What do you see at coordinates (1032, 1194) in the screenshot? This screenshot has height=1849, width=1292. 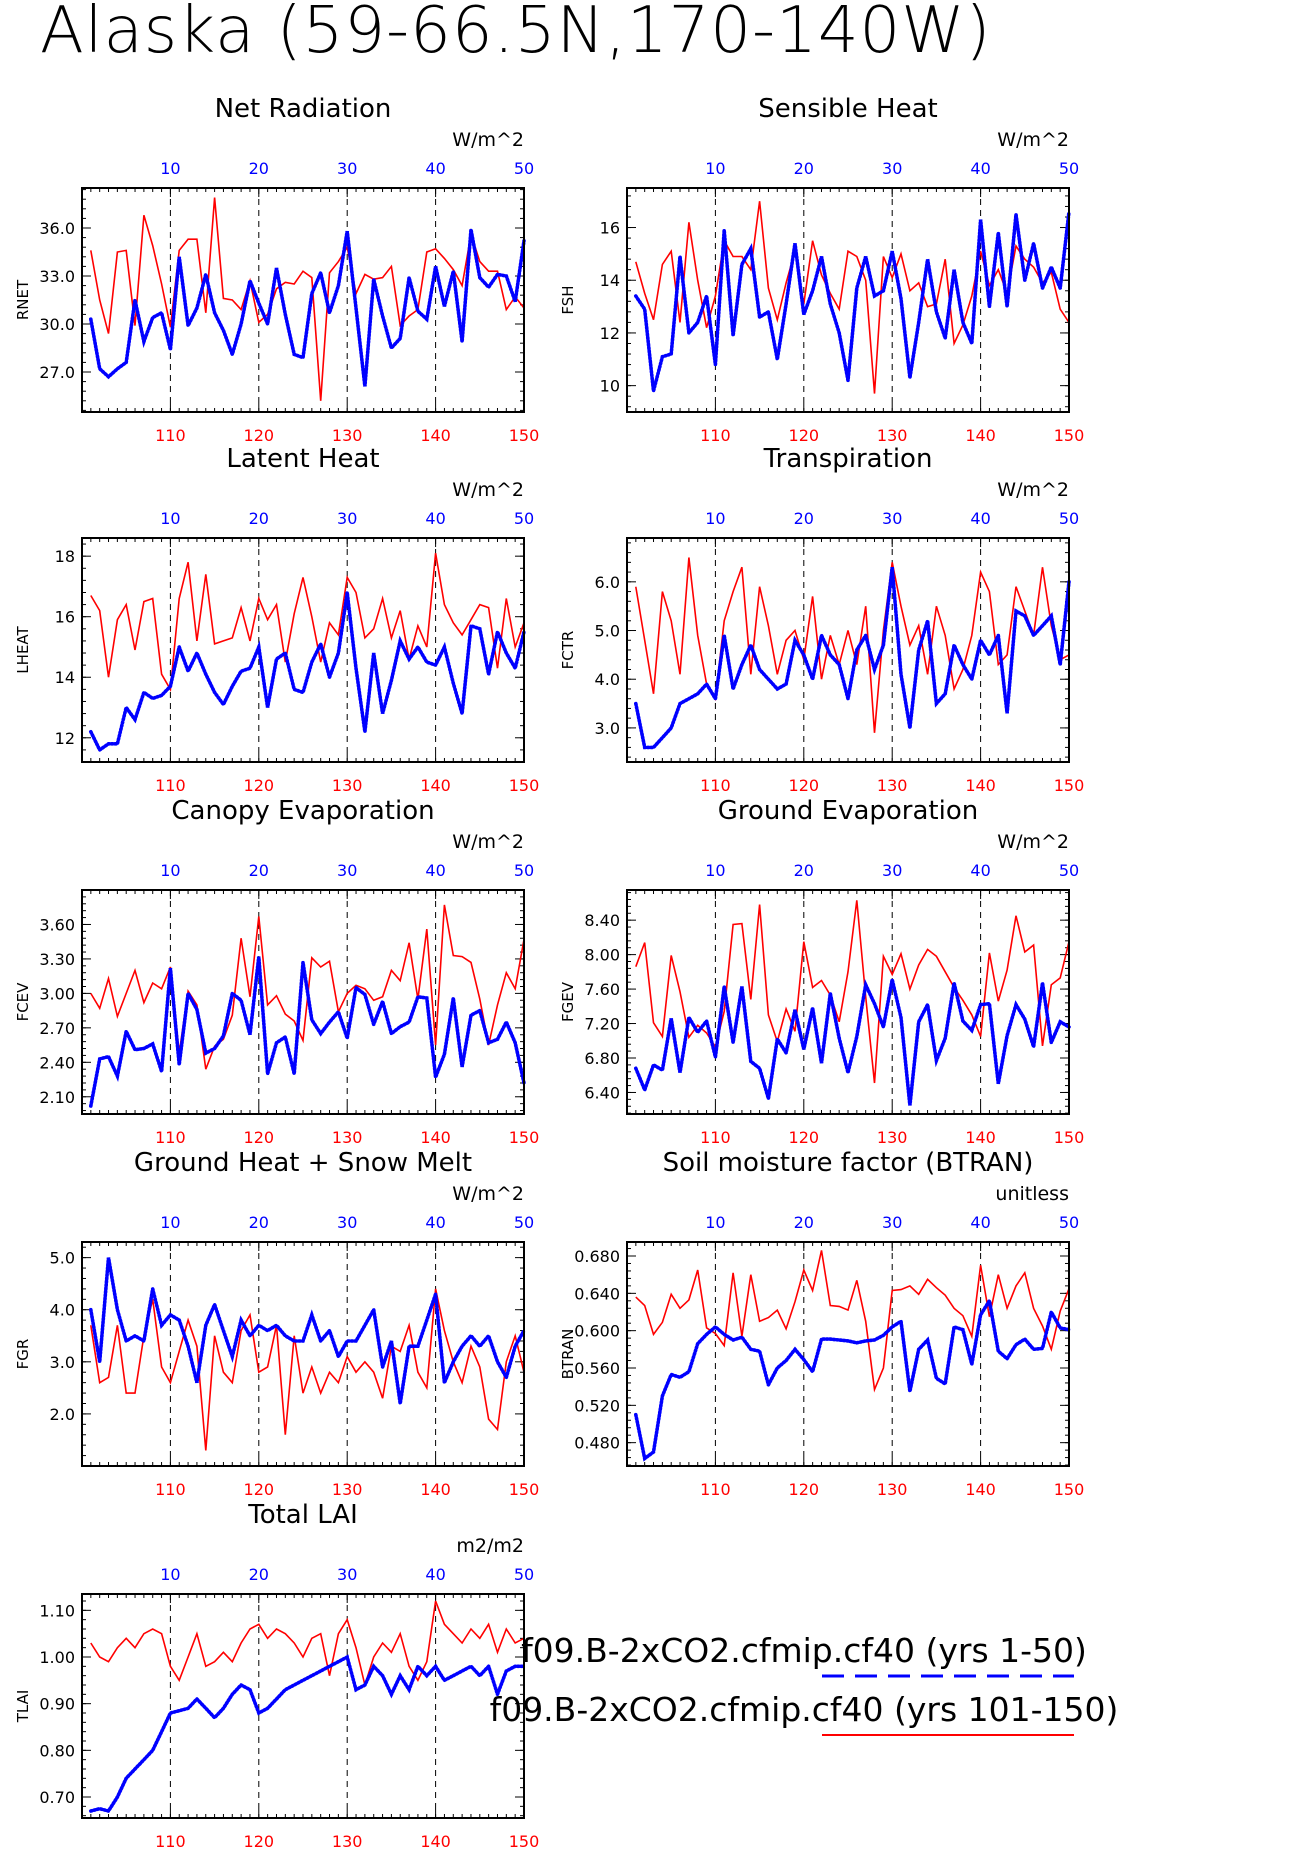 I see `units-label: unitless` at bounding box center [1032, 1194].